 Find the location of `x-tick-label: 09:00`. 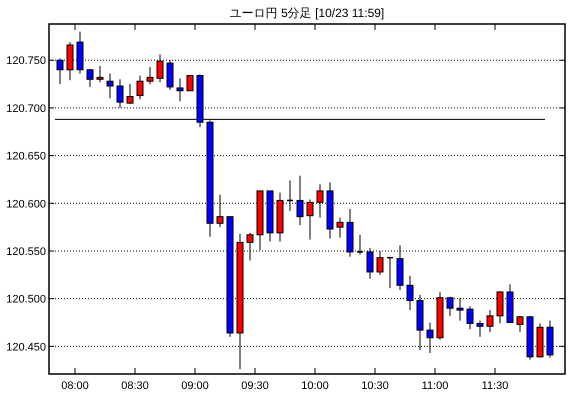

x-tick-label: 09:00 is located at coordinates (195, 386).